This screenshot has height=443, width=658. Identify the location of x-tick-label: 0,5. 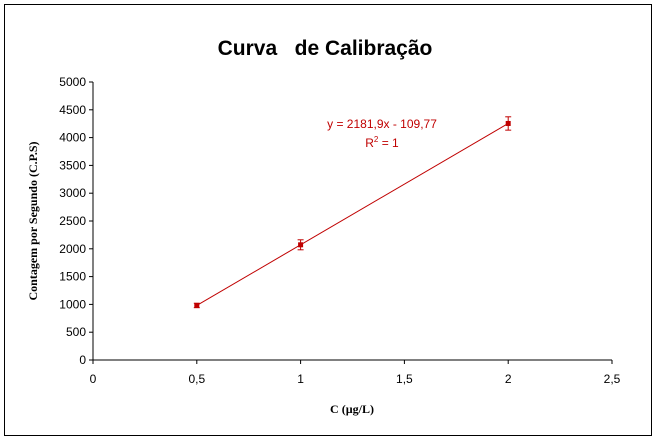
(196, 379).